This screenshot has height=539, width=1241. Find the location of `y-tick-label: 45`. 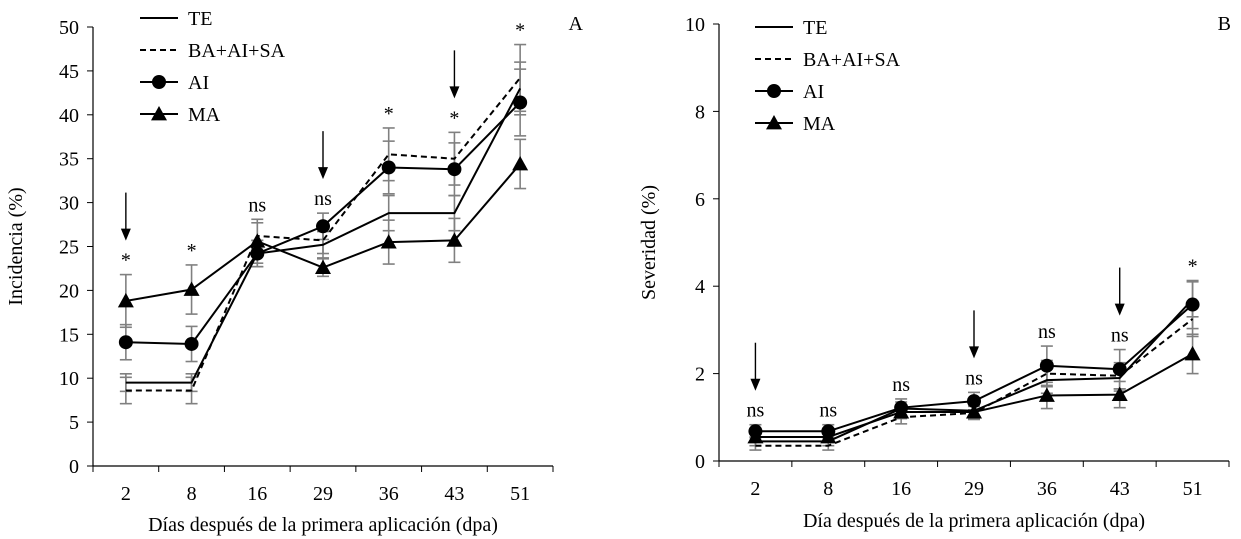

y-tick-label: 45 is located at coordinates (69, 72).